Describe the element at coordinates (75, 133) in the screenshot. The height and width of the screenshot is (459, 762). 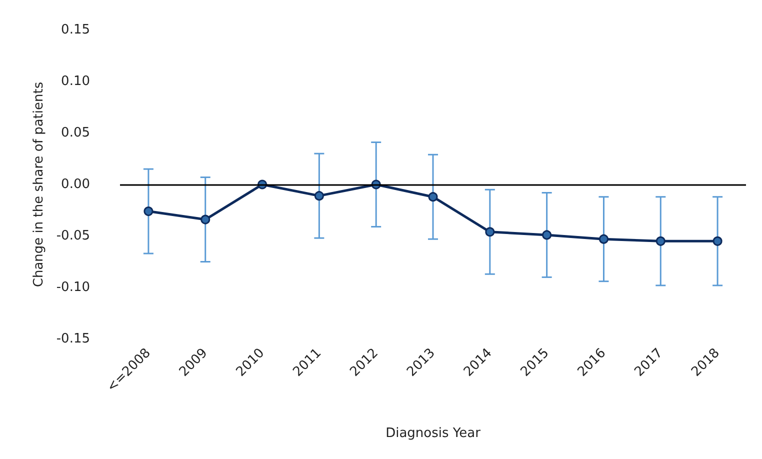
I see `y-tick-label: 0.05` at that location.